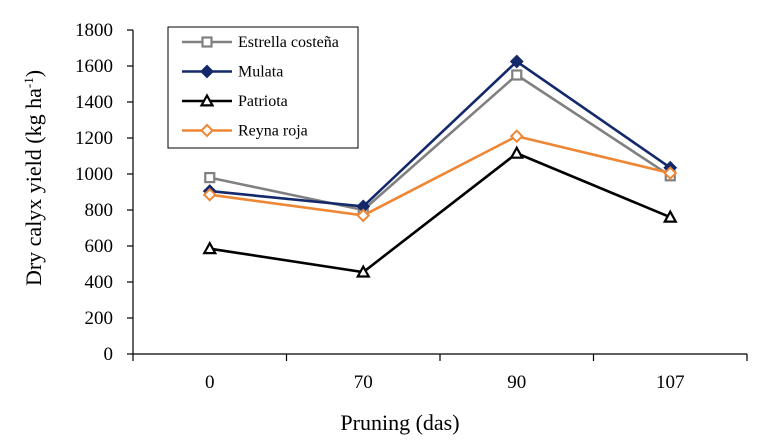 The width and height of the screenshot is (766, 446). I want to click on legend-entry: Estrella costeña, so click(260, 42).